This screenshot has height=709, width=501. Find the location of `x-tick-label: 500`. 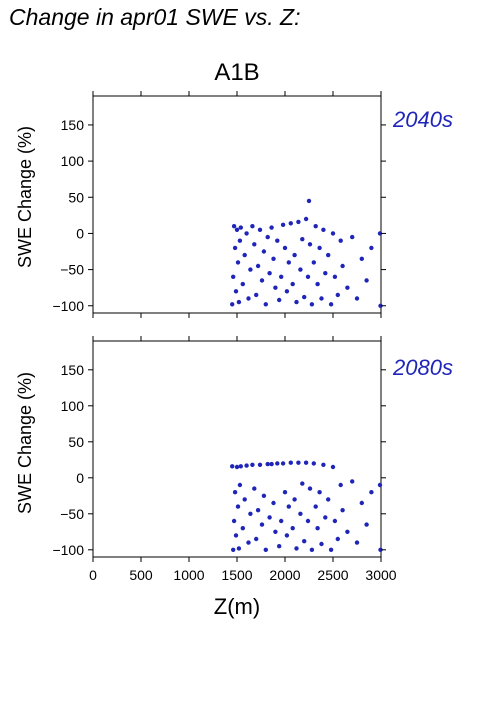

x-tick-label: 500 is located at coordinates (141, 575).